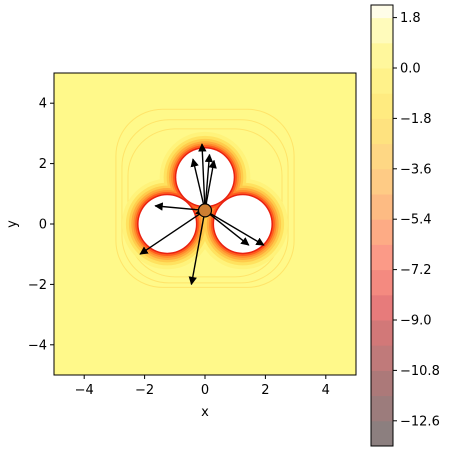 This screenshot has width=450, height=450. Describe the element at coordinates (326, 390) in the screenshot. I see `x-tick-label-4: 4` at that location.